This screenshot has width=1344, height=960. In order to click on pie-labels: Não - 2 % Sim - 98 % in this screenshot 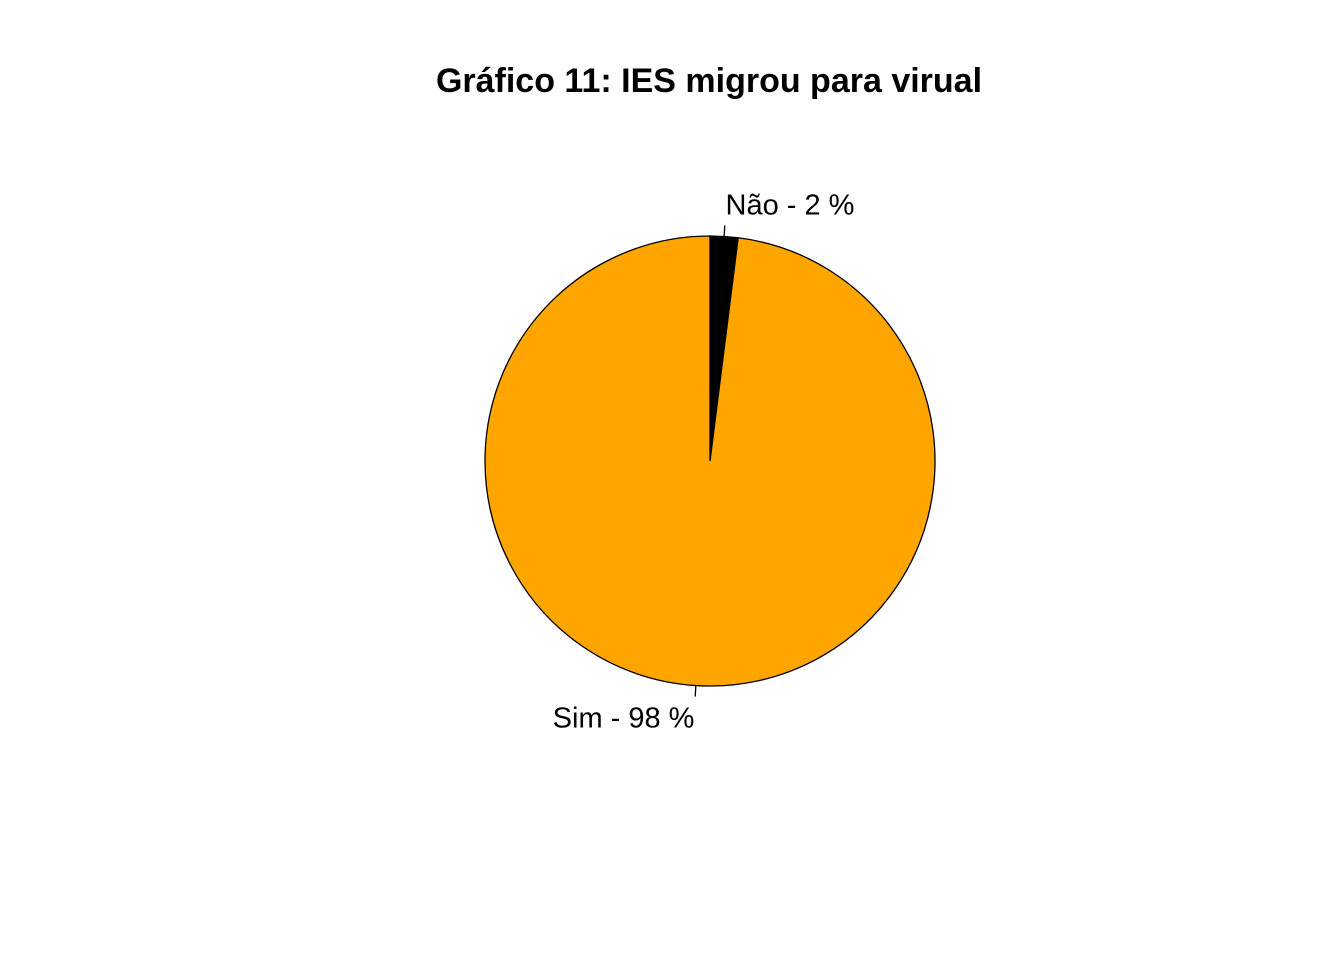, I will do `click(704, 461)`.